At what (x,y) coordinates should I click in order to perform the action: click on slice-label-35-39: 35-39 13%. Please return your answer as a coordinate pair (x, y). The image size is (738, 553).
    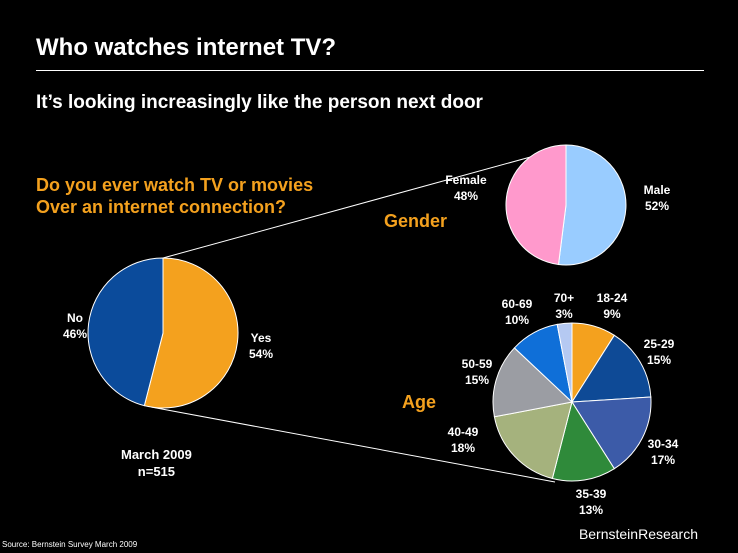
    Looking at the image, I should click on (591, 502).